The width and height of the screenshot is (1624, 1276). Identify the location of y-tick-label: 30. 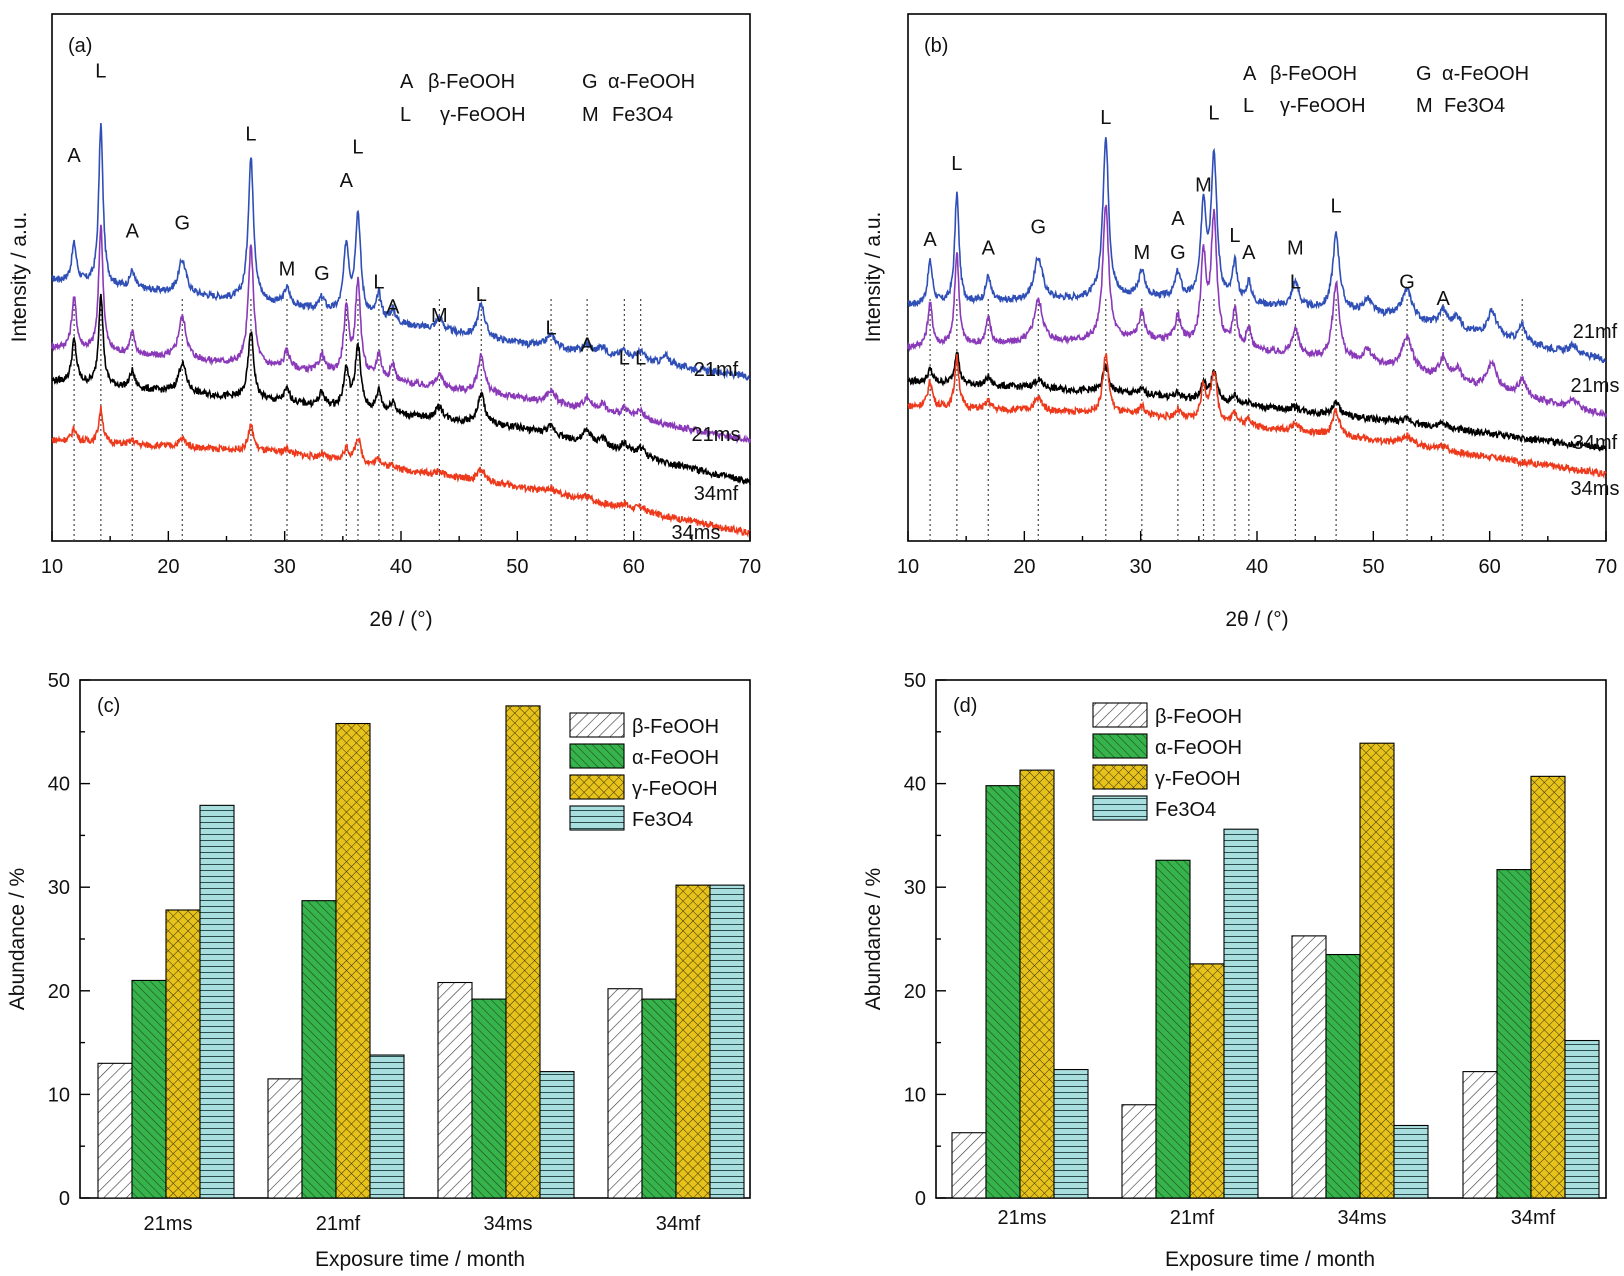
(59, 888).